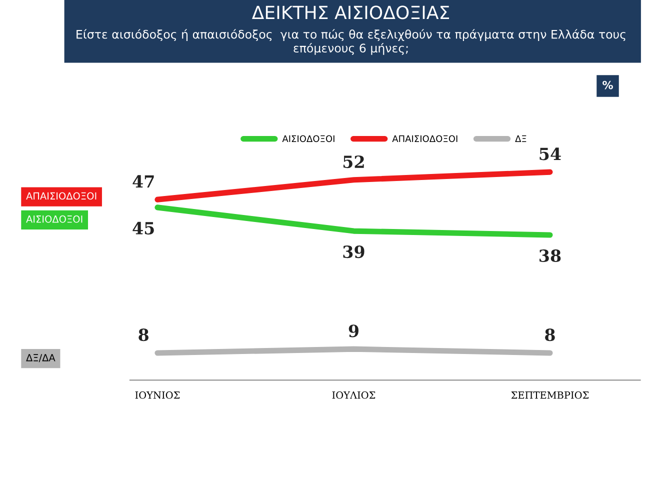  What do you see at coordinates (41, 358) in the screenshot?
I see `text: ΔΞ/ΔΑ` at bounding box center [41, 358].